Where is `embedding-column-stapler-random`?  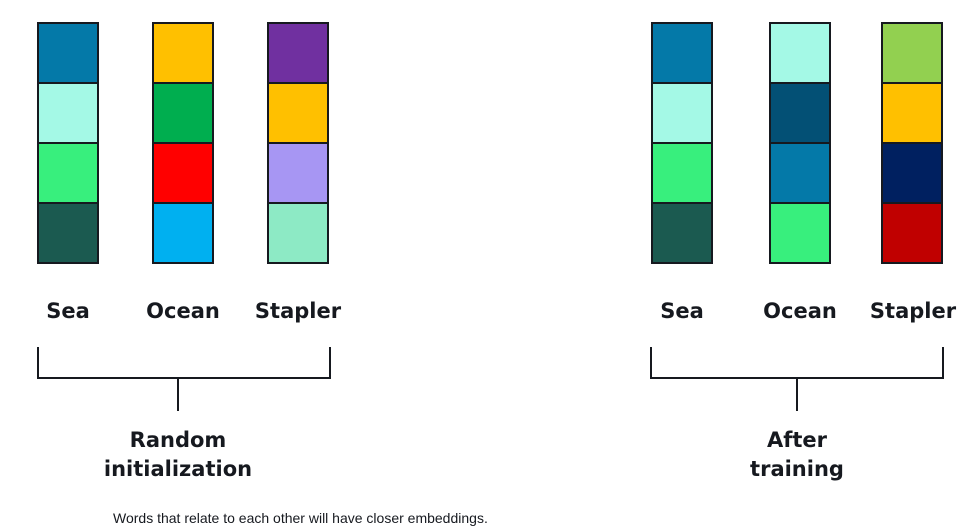
embedding-column-stapler-random is located at coordinates (298, 143).